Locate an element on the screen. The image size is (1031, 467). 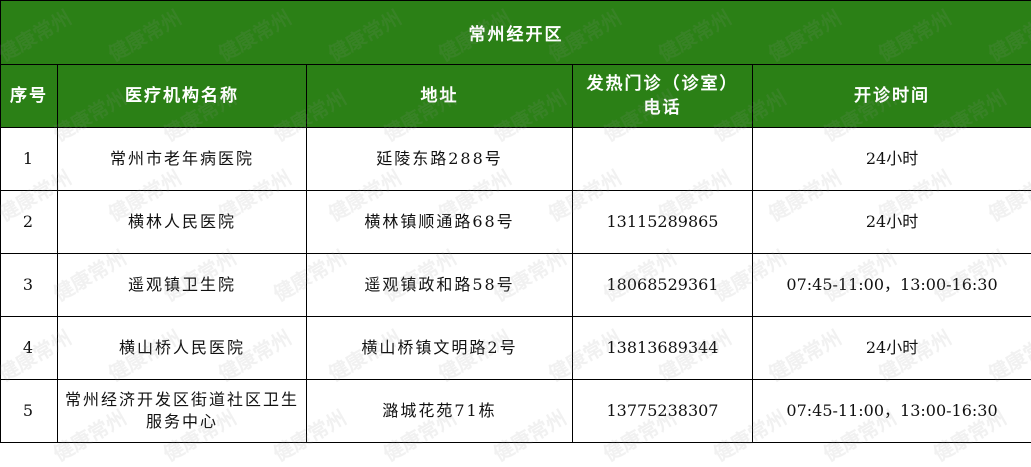
cell-phone: 13115289865 is located at coordinates (663, 222).